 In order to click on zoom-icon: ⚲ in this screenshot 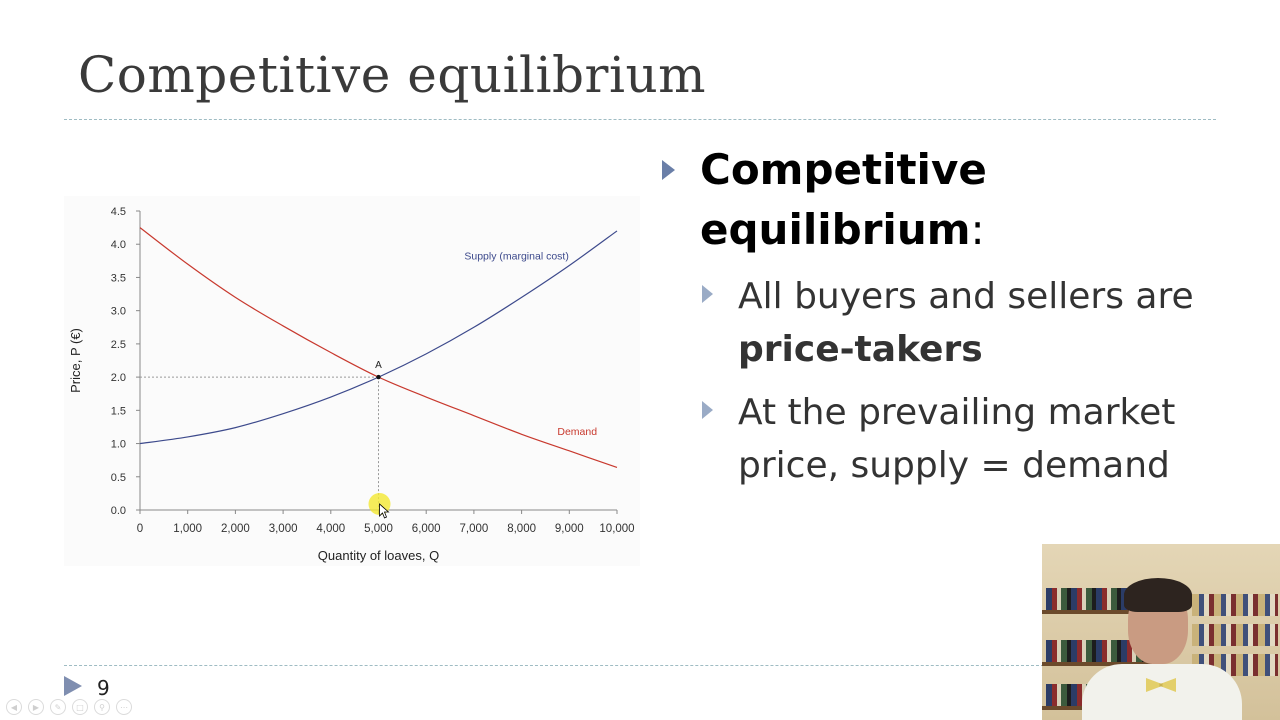, I will do `click(102, 707)`.